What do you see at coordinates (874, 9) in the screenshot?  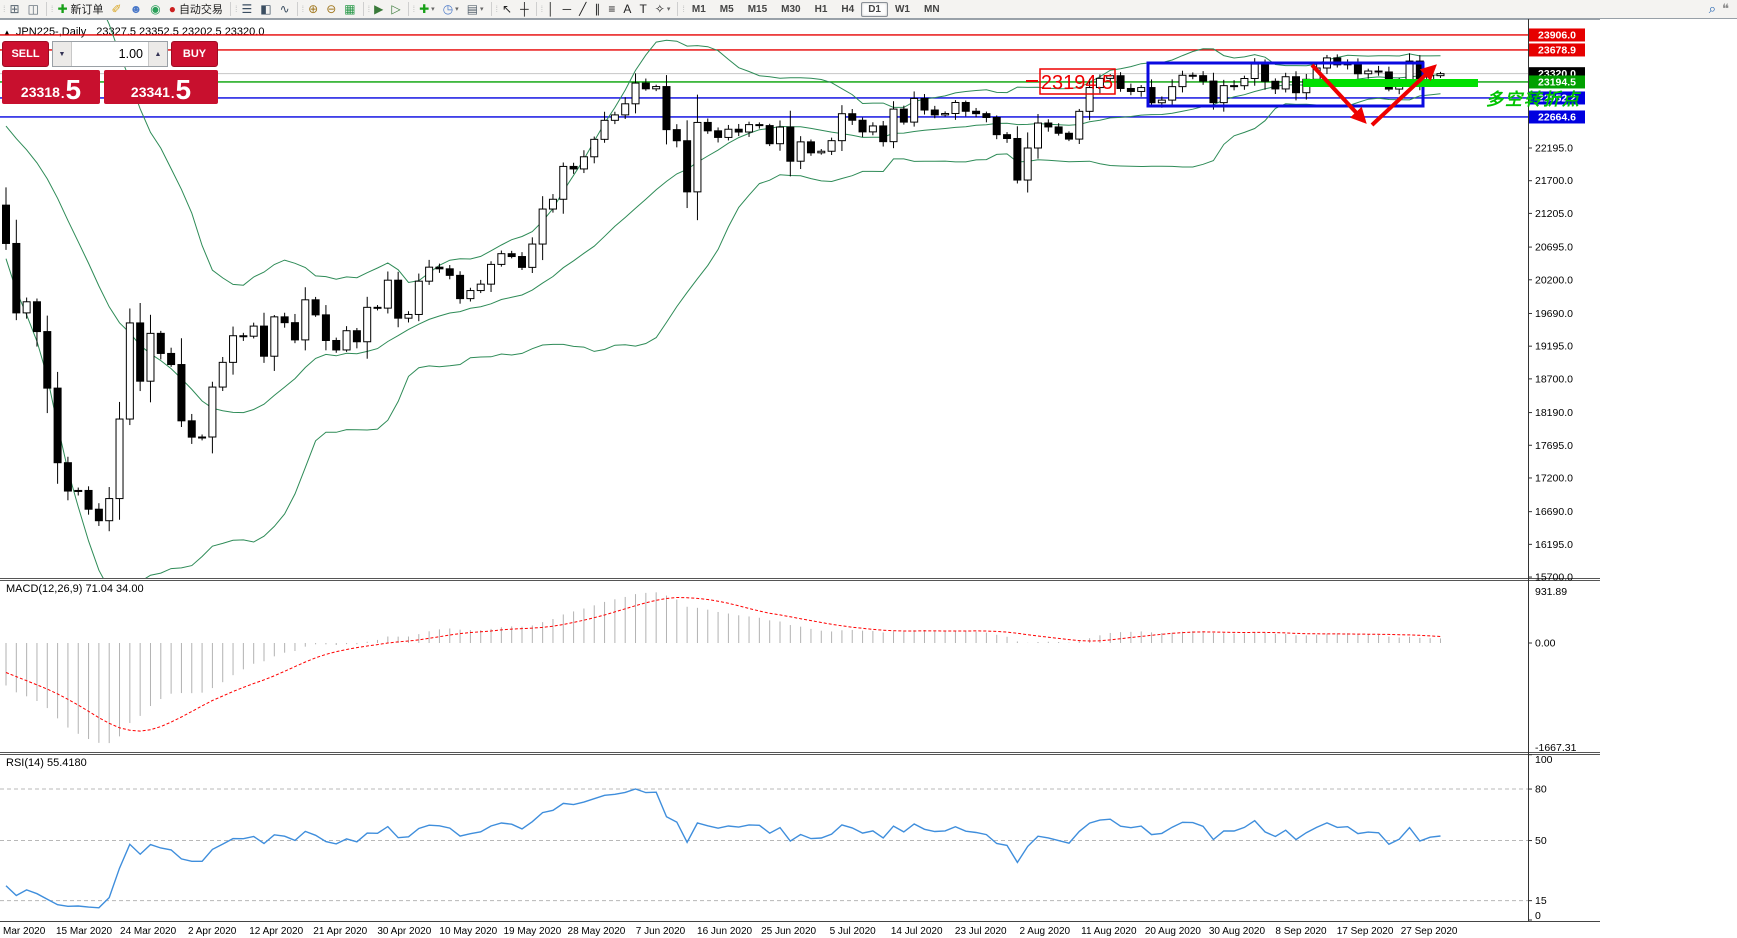 I see `timeframe-d1-button: D1` at bounding box center [874, 9].